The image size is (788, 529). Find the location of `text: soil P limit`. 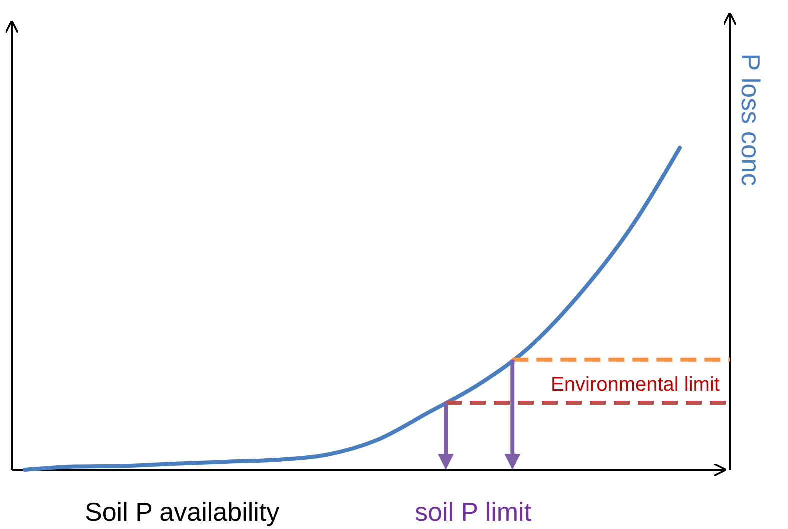

text: soil P limit is located at coordinates (473, 512).